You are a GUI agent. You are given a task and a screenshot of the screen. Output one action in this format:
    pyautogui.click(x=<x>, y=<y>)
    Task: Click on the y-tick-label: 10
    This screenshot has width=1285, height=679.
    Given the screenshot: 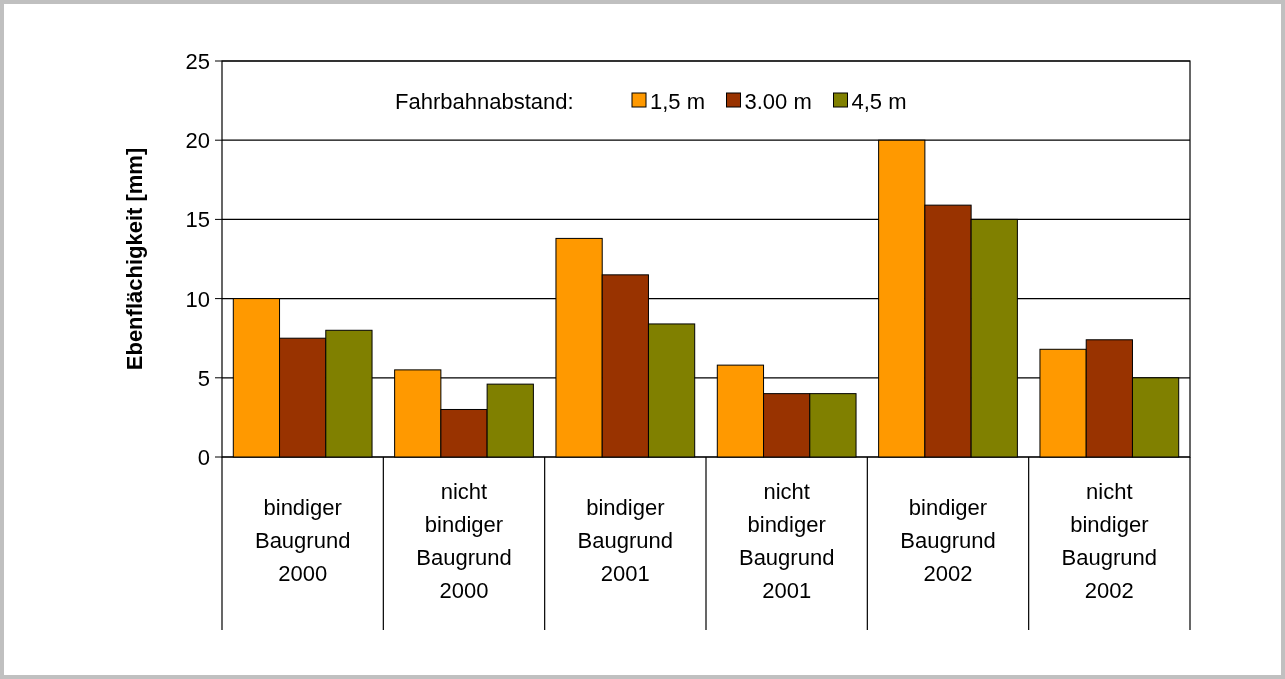 What is the action you would take?
    pyautogui.click(x=197, y=299)
    